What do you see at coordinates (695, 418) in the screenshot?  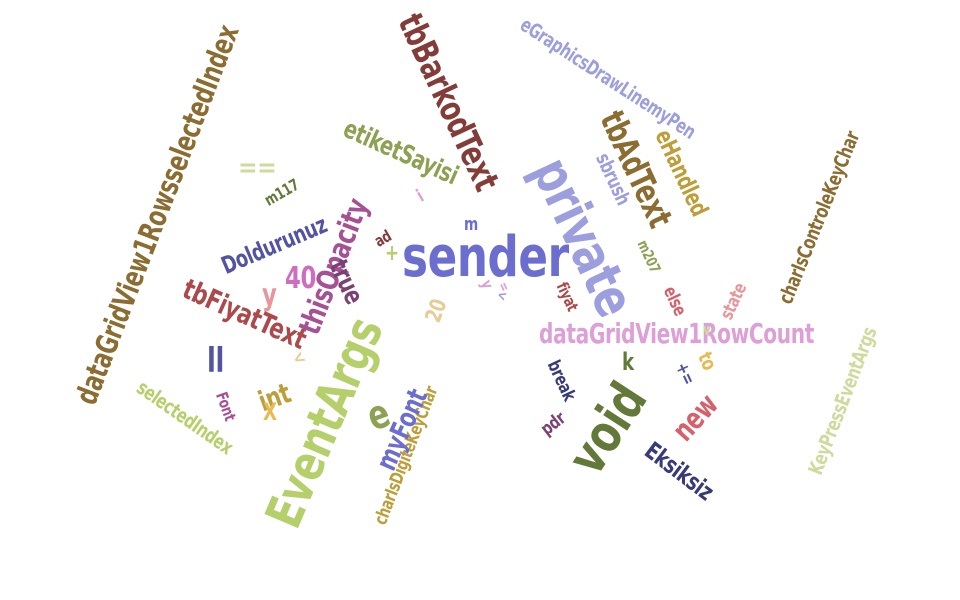 I see `word-new-20: new` at bounding box center [695, 418].